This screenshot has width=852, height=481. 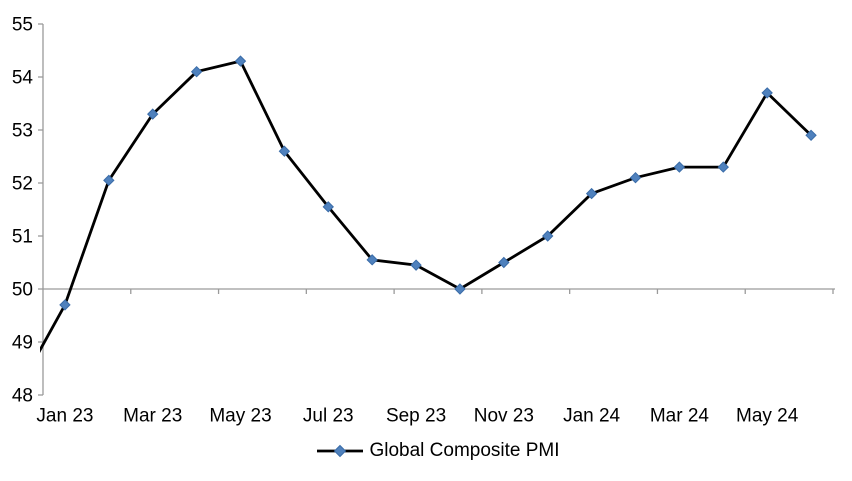 What do you see at coordinates (64, 416) in the screenshot?
I see `x-tick-label: Jan 23` at bounding box center [64, 416].